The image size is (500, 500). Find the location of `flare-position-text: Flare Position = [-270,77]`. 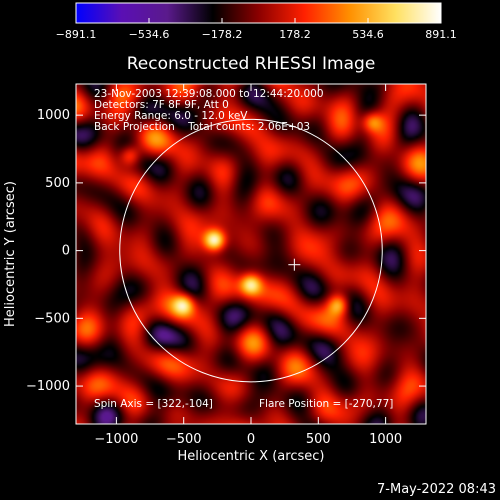

flare-position-text: Flare Position = [-270,77] is located at coordinates (326, 404).